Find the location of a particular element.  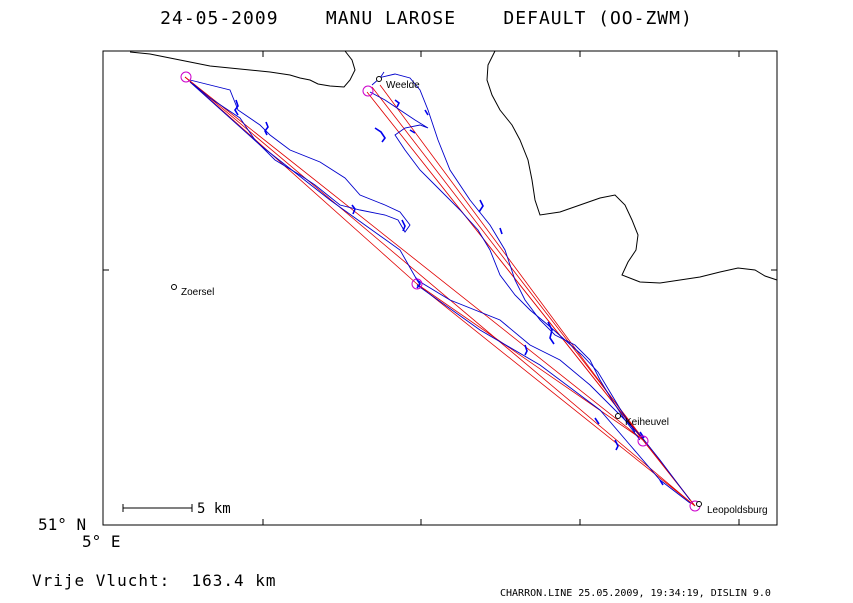

free-flight-distance: Vrije Vlucht: 163.4 km is located at coordinates (154, 580).